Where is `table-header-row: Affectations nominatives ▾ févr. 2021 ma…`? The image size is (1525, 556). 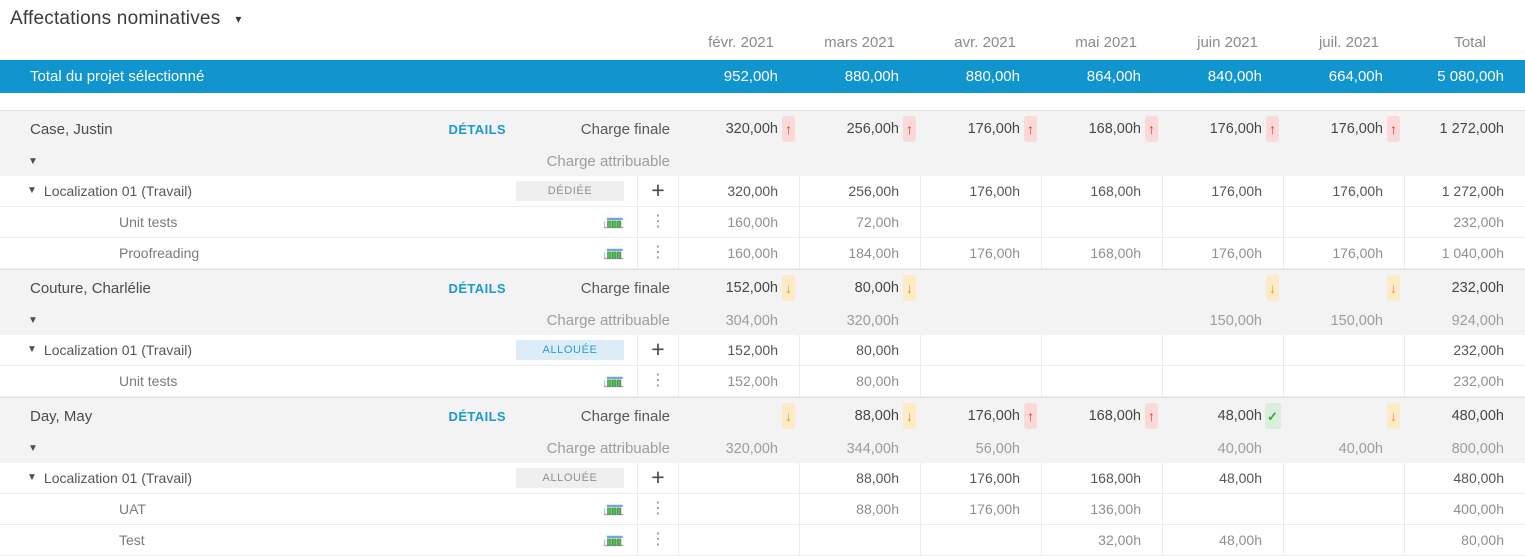 table-header-row: Affectations nominatives ▾ févr. 2021 ma… is located at coordinates (762, 30).